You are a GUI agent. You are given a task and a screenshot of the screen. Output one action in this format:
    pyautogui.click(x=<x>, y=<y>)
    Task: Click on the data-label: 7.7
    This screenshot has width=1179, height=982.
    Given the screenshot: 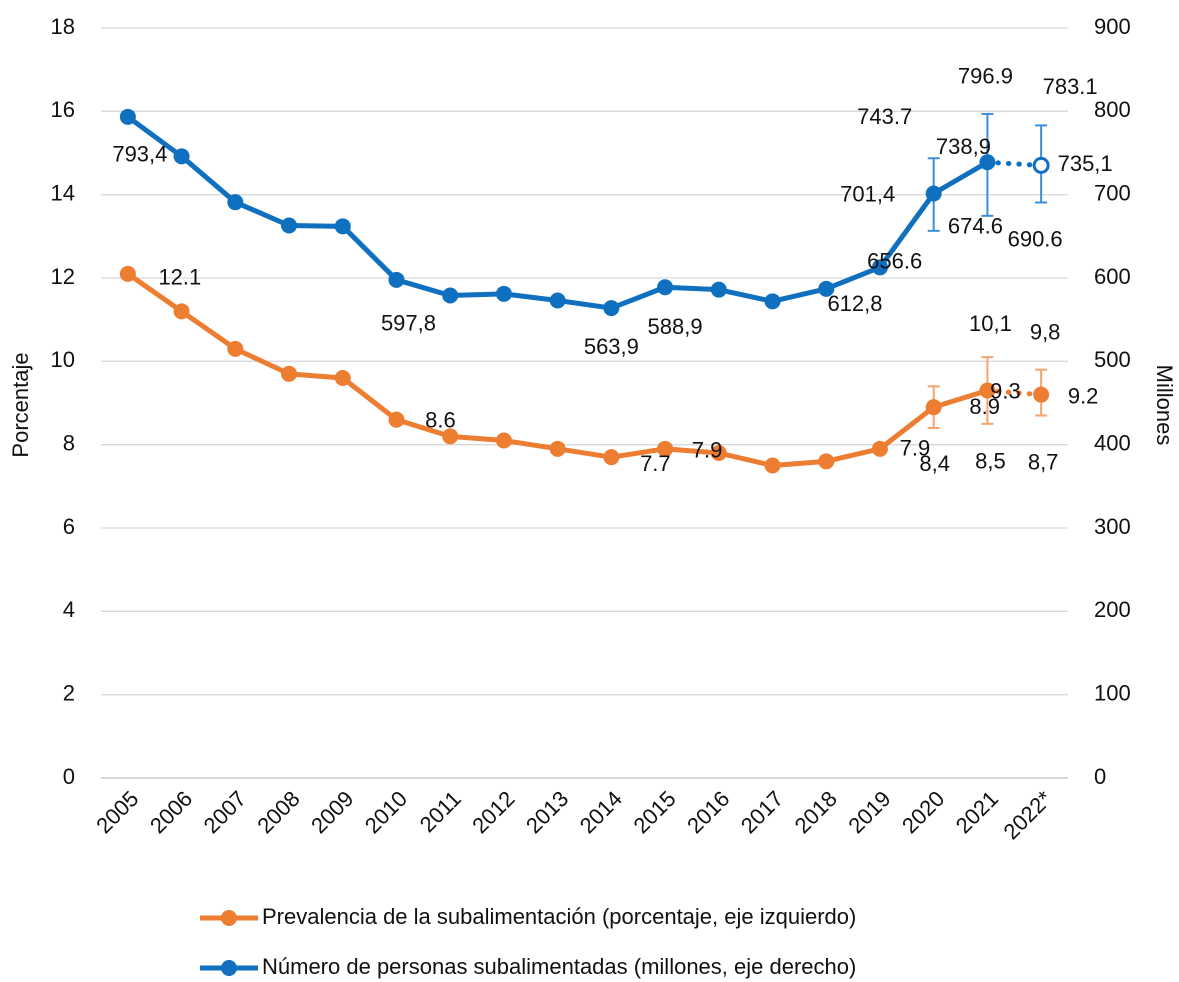 What is the action you would take?
    pyautogui.click(x=655, y=463)
    